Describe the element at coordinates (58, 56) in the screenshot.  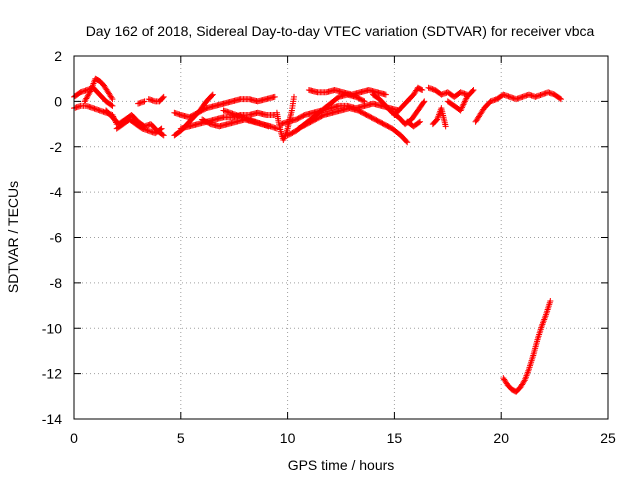
I see `y-tick-label: 2` at that location.